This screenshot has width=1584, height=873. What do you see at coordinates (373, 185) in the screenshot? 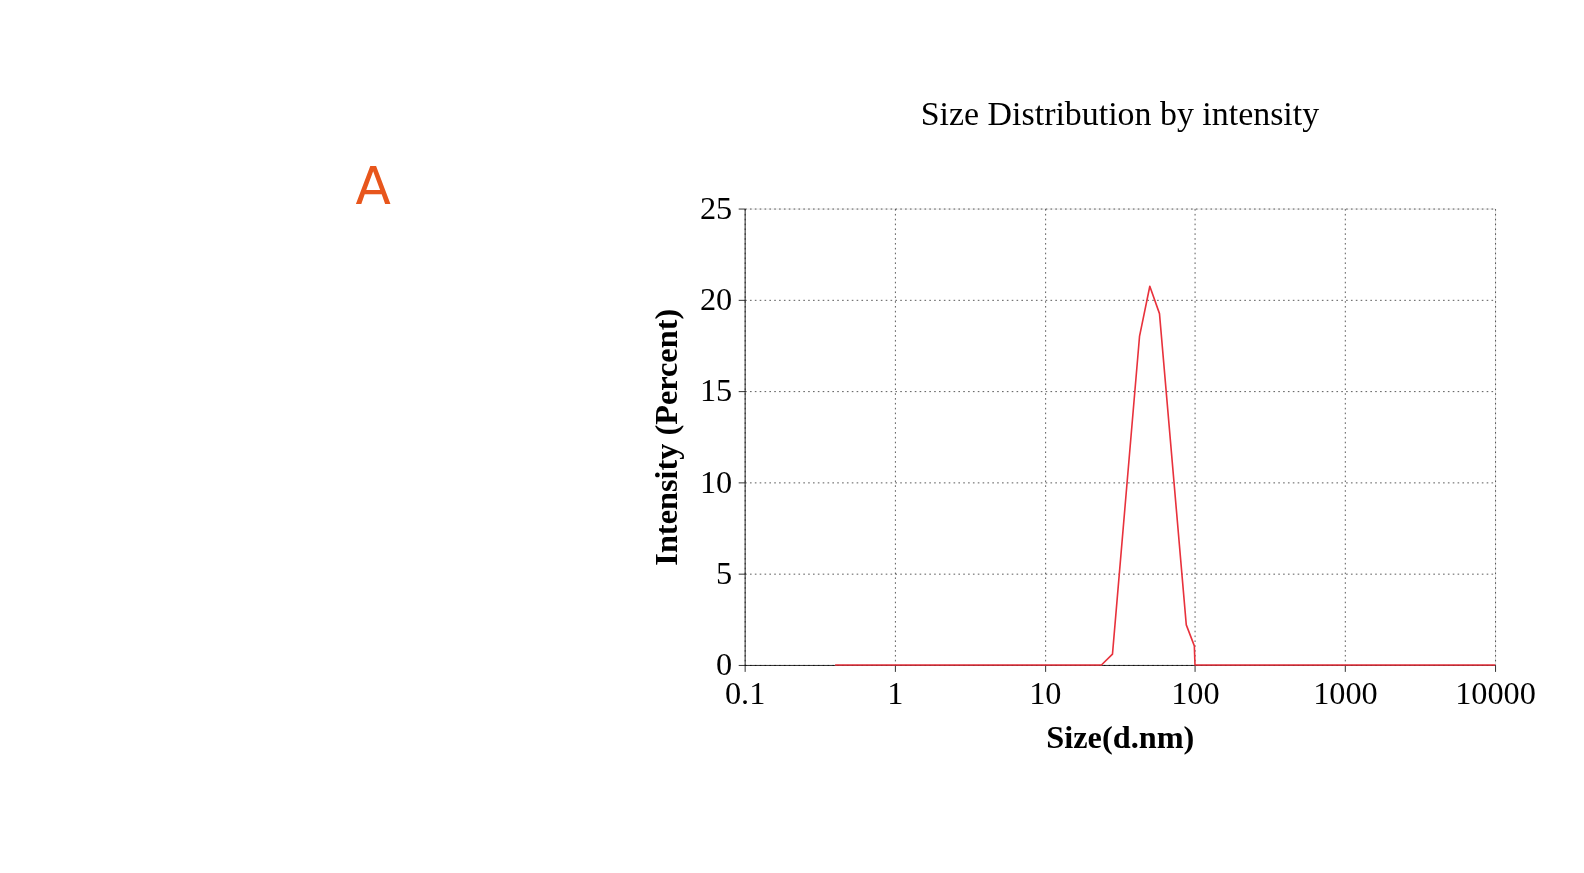
I see `text: A` at bounding box center [373, 185].